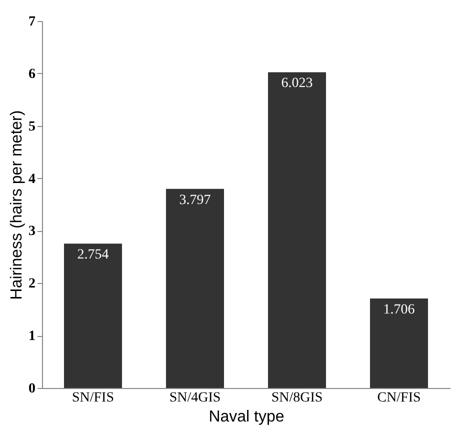 This screenshot has height=430, width=460. I want to click on y-tick-label: 4, so click(32, 179).